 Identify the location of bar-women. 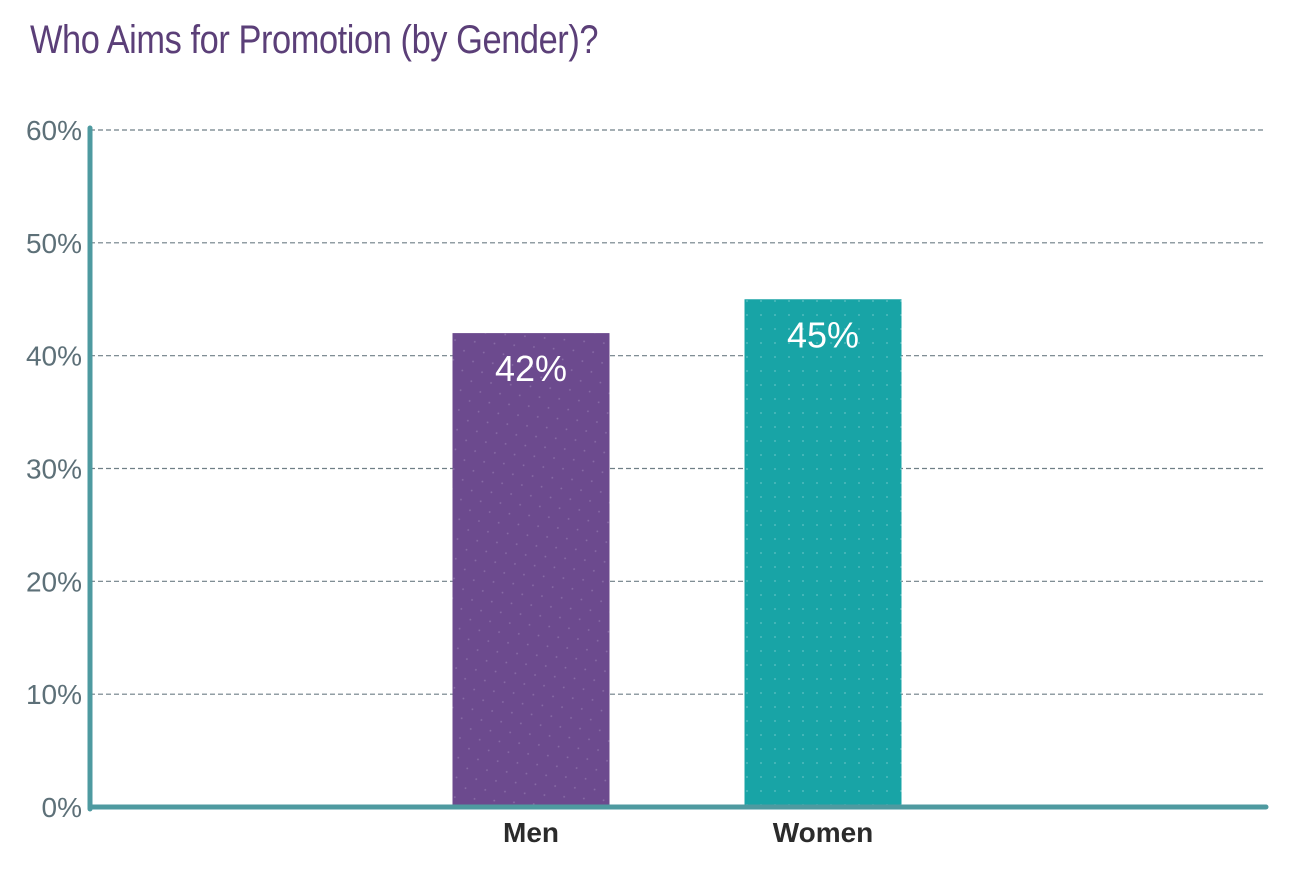
(823, 553).